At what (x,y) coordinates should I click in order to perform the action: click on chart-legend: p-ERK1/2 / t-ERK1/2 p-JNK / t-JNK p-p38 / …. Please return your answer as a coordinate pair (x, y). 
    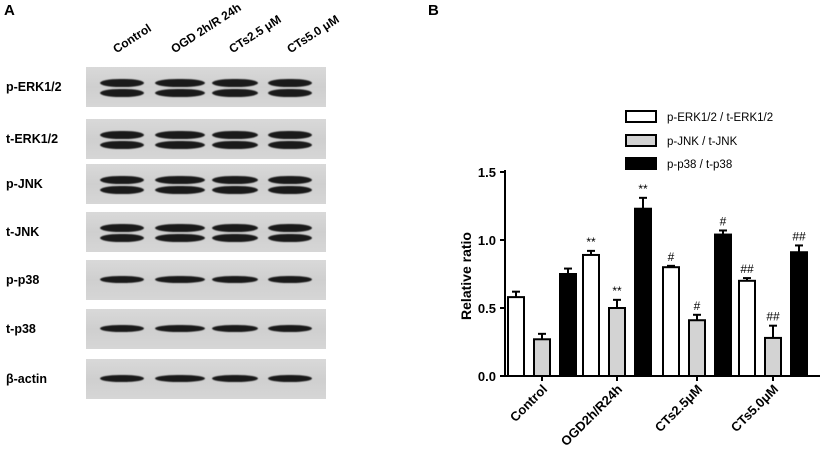
    Looking at the image, I should click on (699, 140).